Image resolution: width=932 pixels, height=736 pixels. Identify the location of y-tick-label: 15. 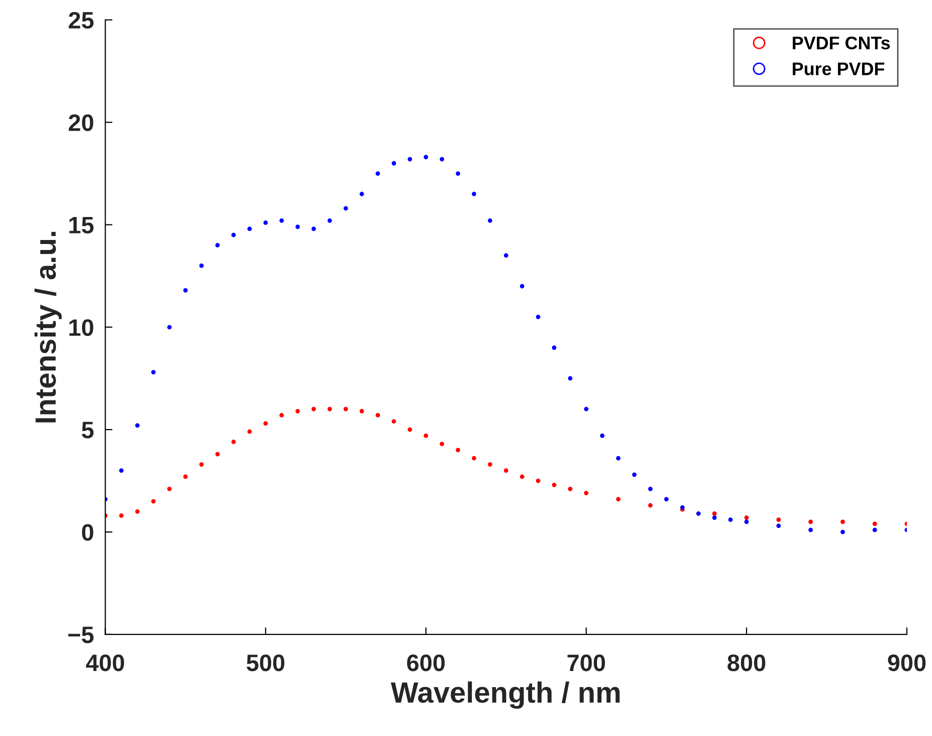
(81, 225).